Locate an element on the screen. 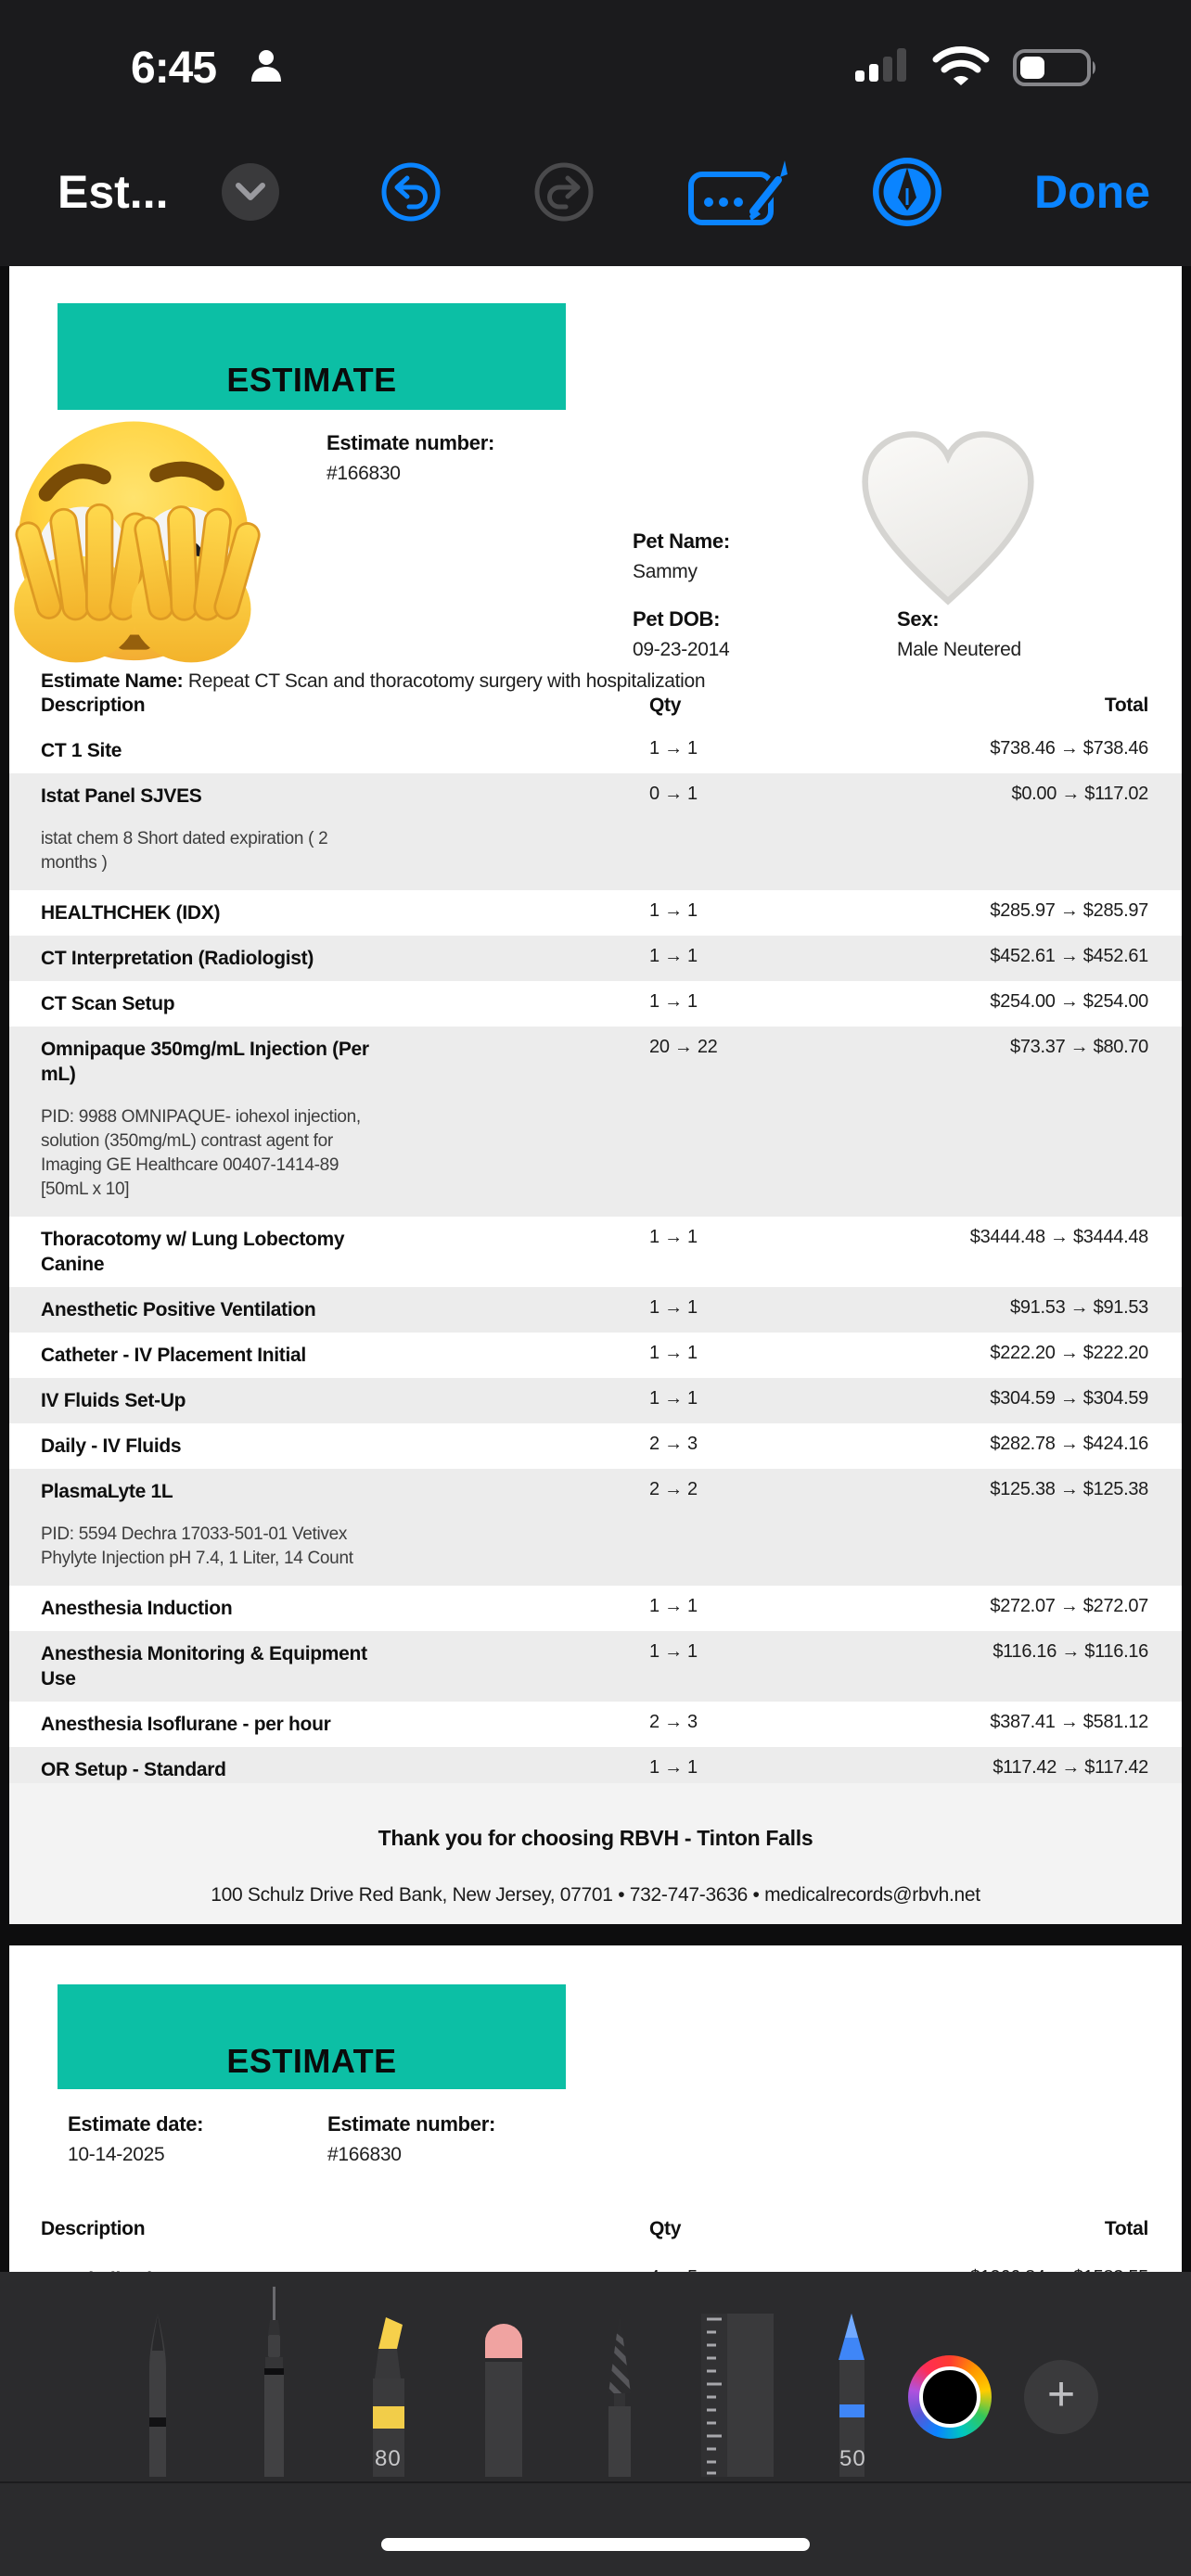 The width and height of the screenshot is (1191, 2576). estimate-banner: ESTIMATE is located at coordinates (312, 356).